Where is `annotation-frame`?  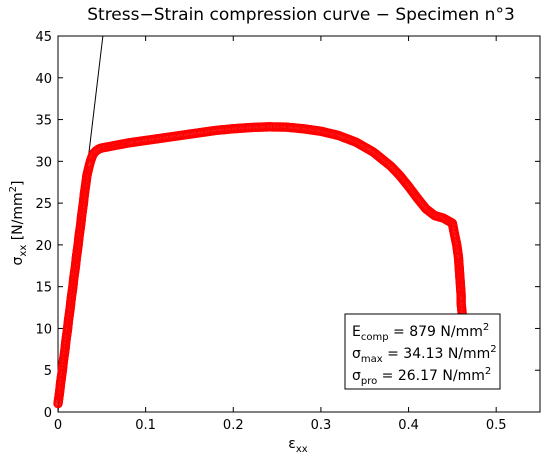 annotation-frame is located at coordinates (422, 351).